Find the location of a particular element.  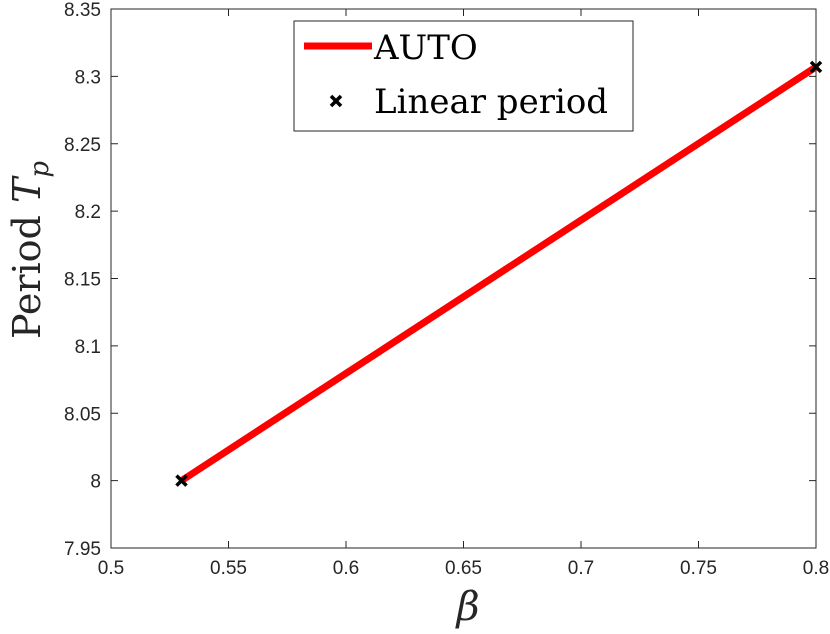

legend-label-linear-period: Linear period is located at coordinates (491, 102).